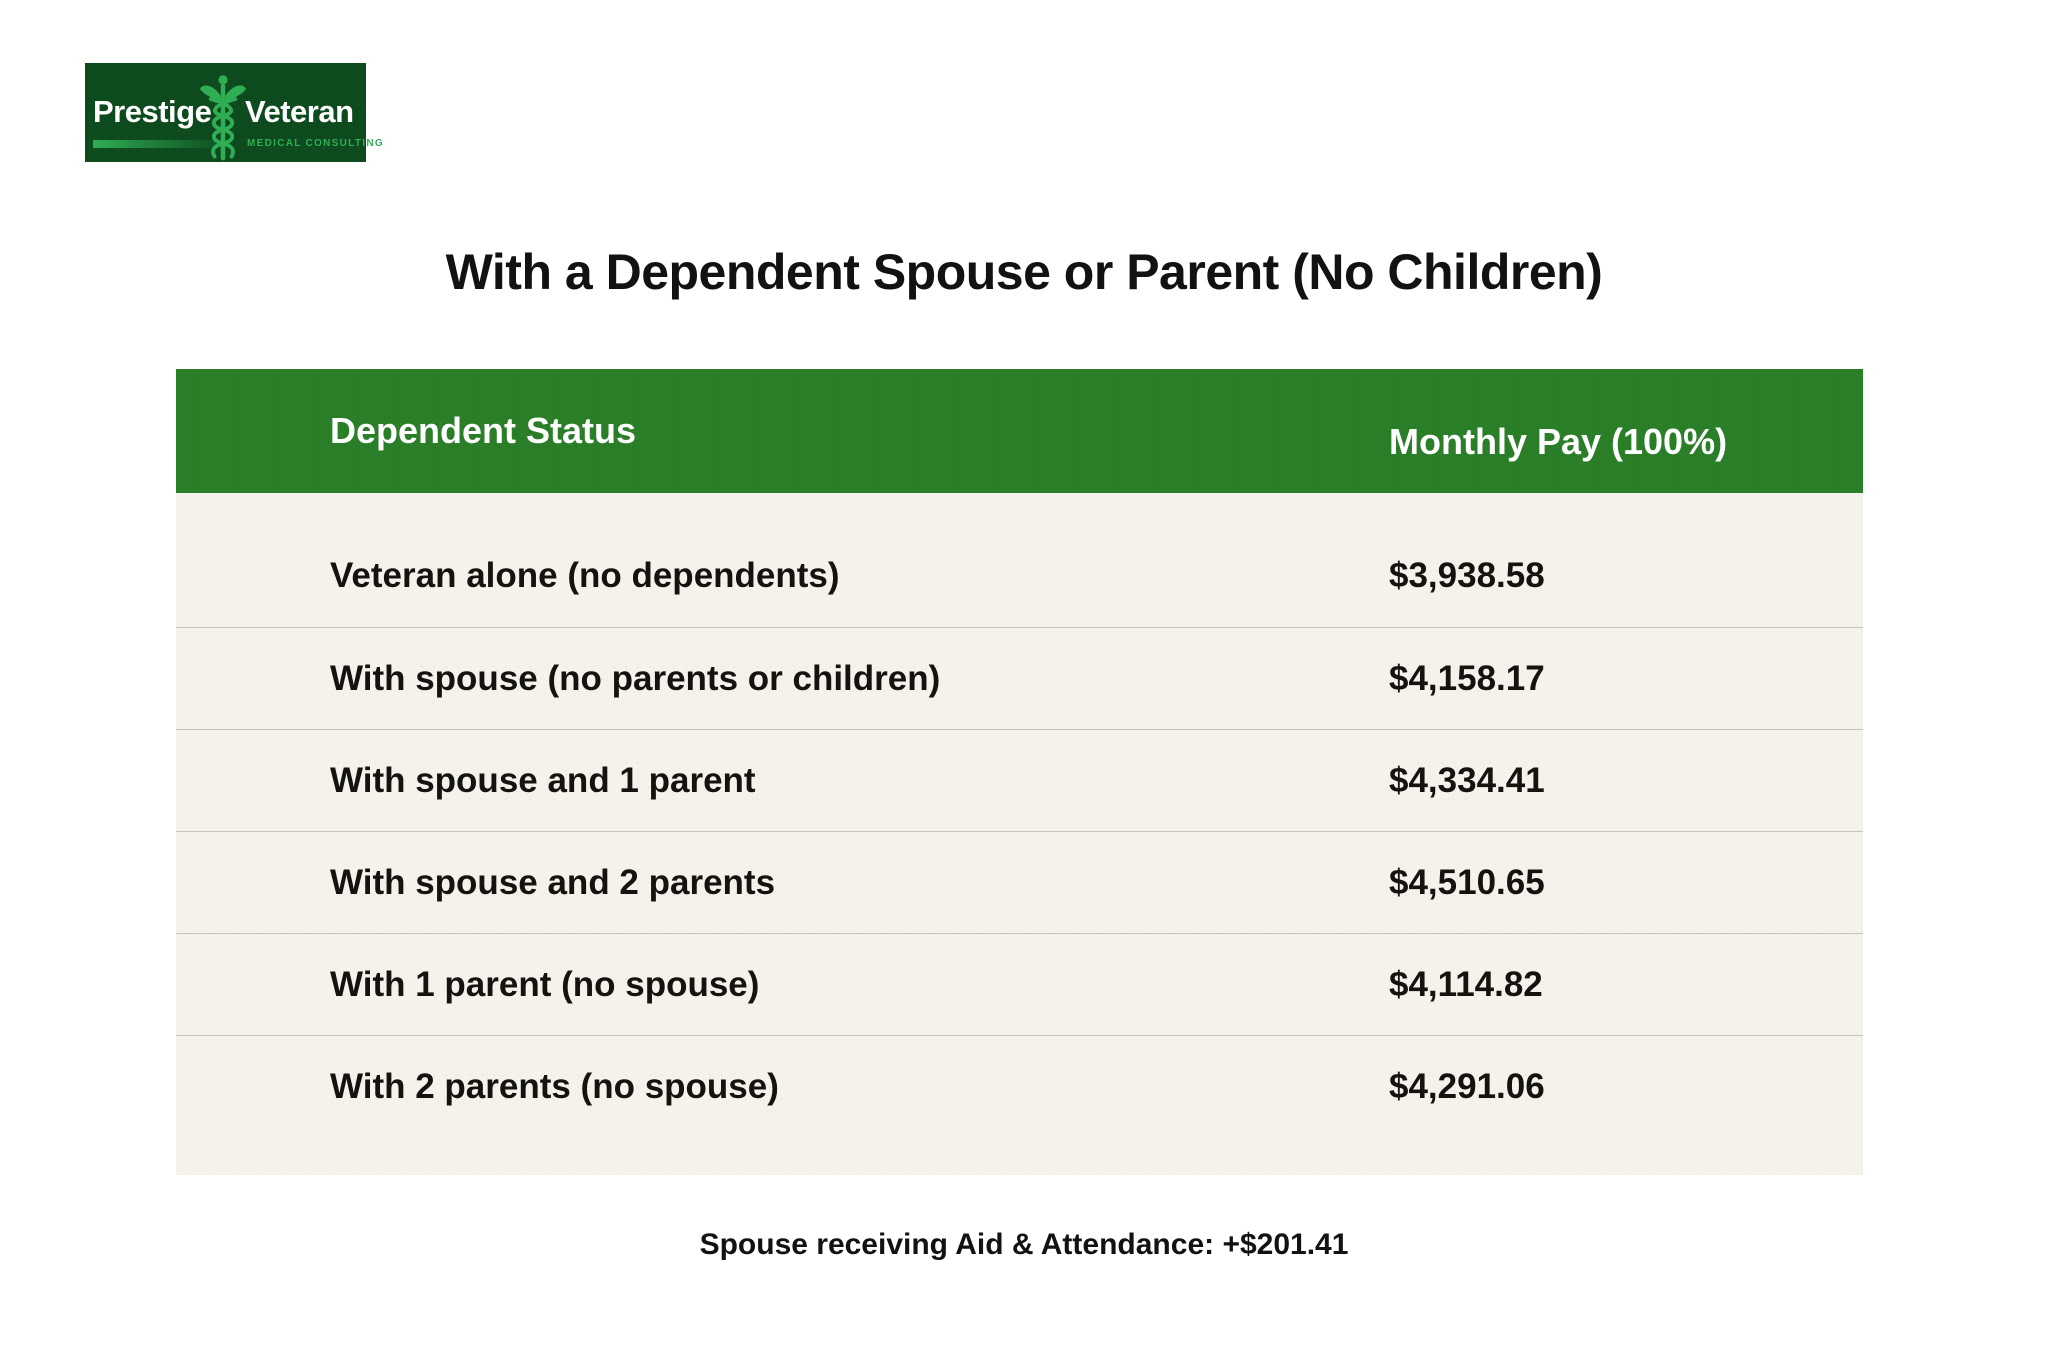  I want to click on table-row: With 1 parent (no spouse) $4,114.82, so click(1019, 984).